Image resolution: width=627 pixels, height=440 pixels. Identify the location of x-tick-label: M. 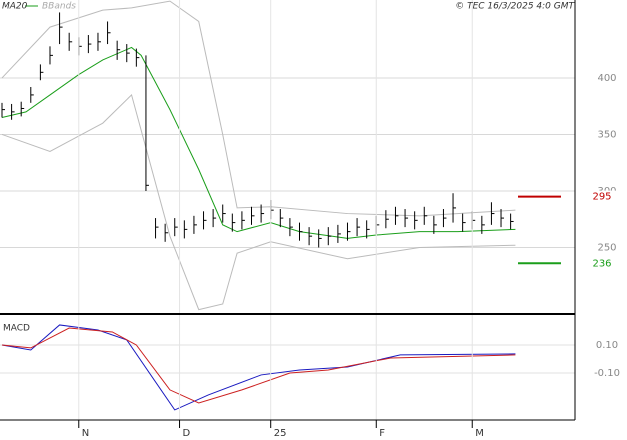
(479, 433).